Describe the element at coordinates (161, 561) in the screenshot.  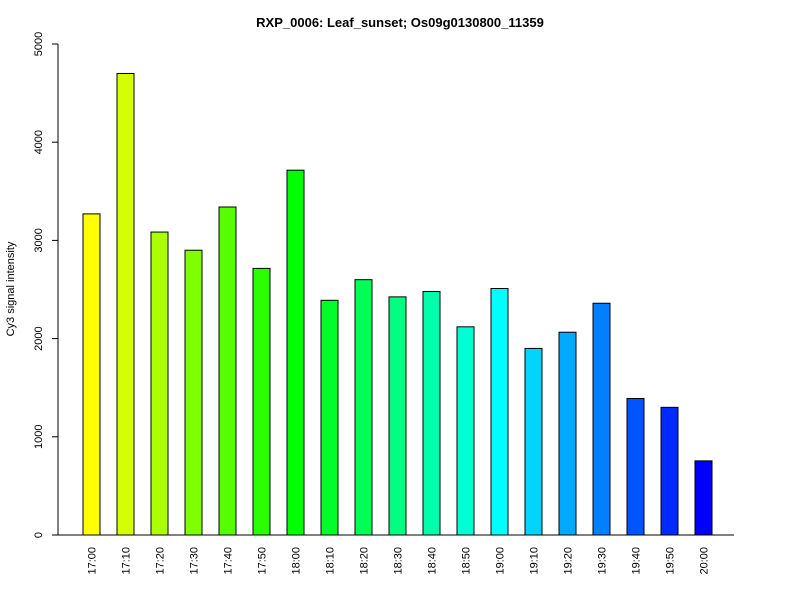
I see `x-tick-label: 17:20` at that location.